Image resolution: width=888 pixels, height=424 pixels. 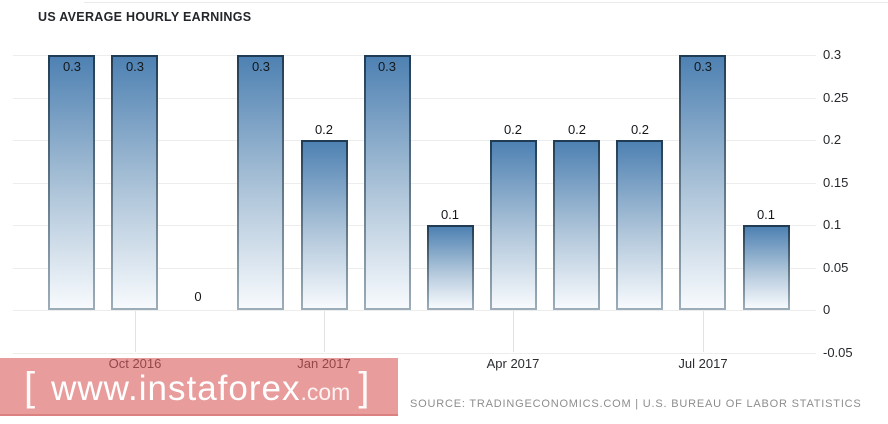 What do you see at coordinates (827, 309) in the screenshot?
I see `y-axis-tick-label: 0` at bounding box center [827, 309].